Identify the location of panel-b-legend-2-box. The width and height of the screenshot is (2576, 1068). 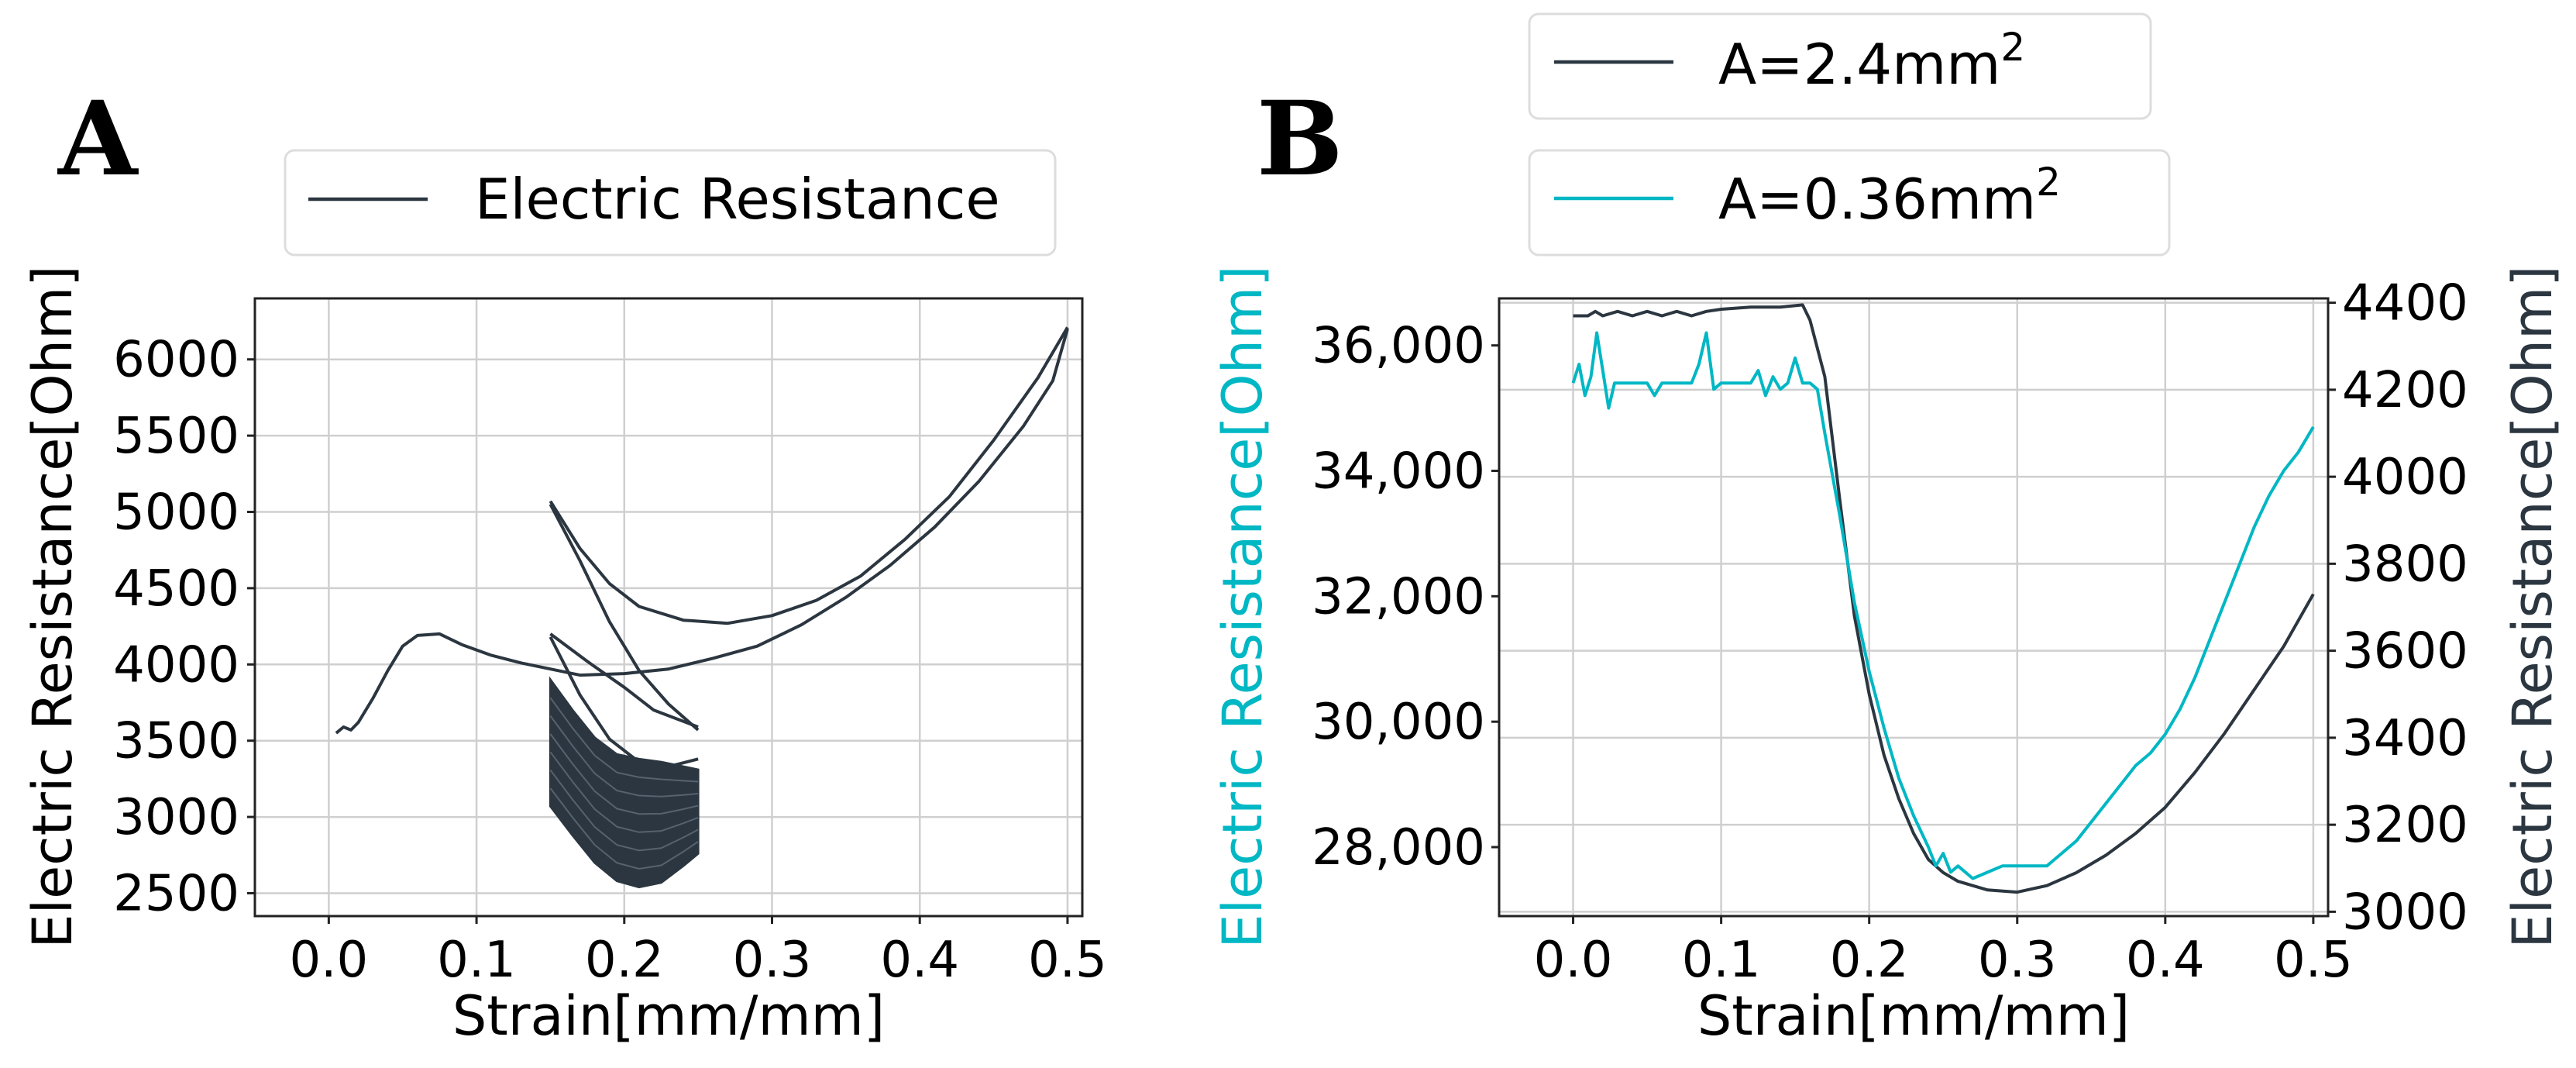
(1849, 203).